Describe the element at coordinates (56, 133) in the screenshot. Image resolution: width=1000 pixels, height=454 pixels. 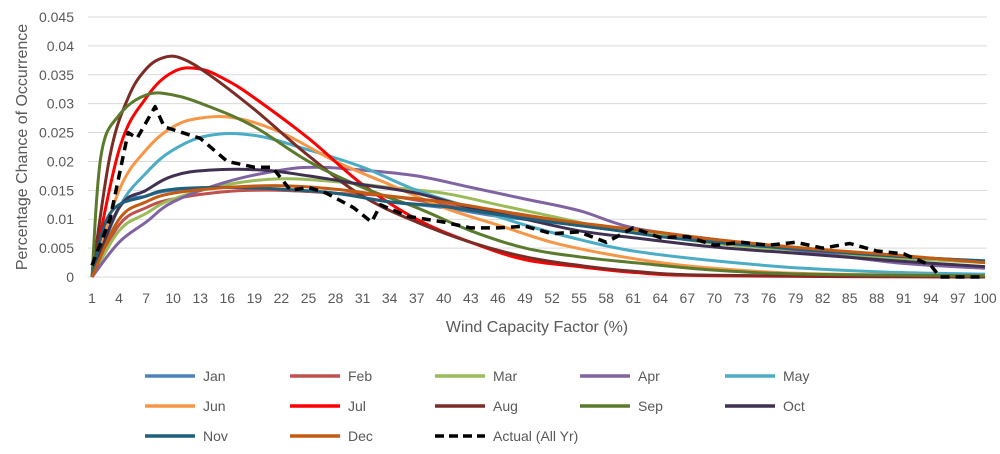
I see `y-tick-label: 0.025` at that location.